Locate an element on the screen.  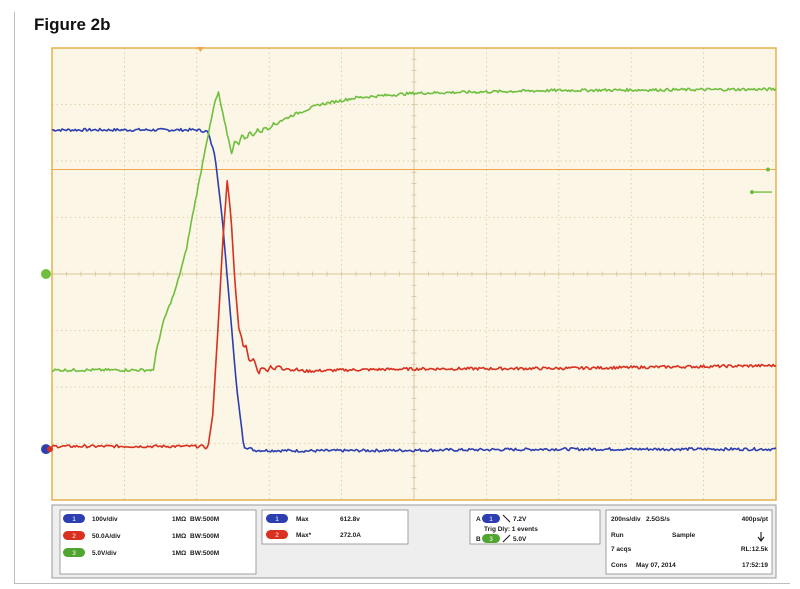
measurement-panel: 1 Max 612.8v 2 Max* 272.0A is located at coordinates (335, 527).